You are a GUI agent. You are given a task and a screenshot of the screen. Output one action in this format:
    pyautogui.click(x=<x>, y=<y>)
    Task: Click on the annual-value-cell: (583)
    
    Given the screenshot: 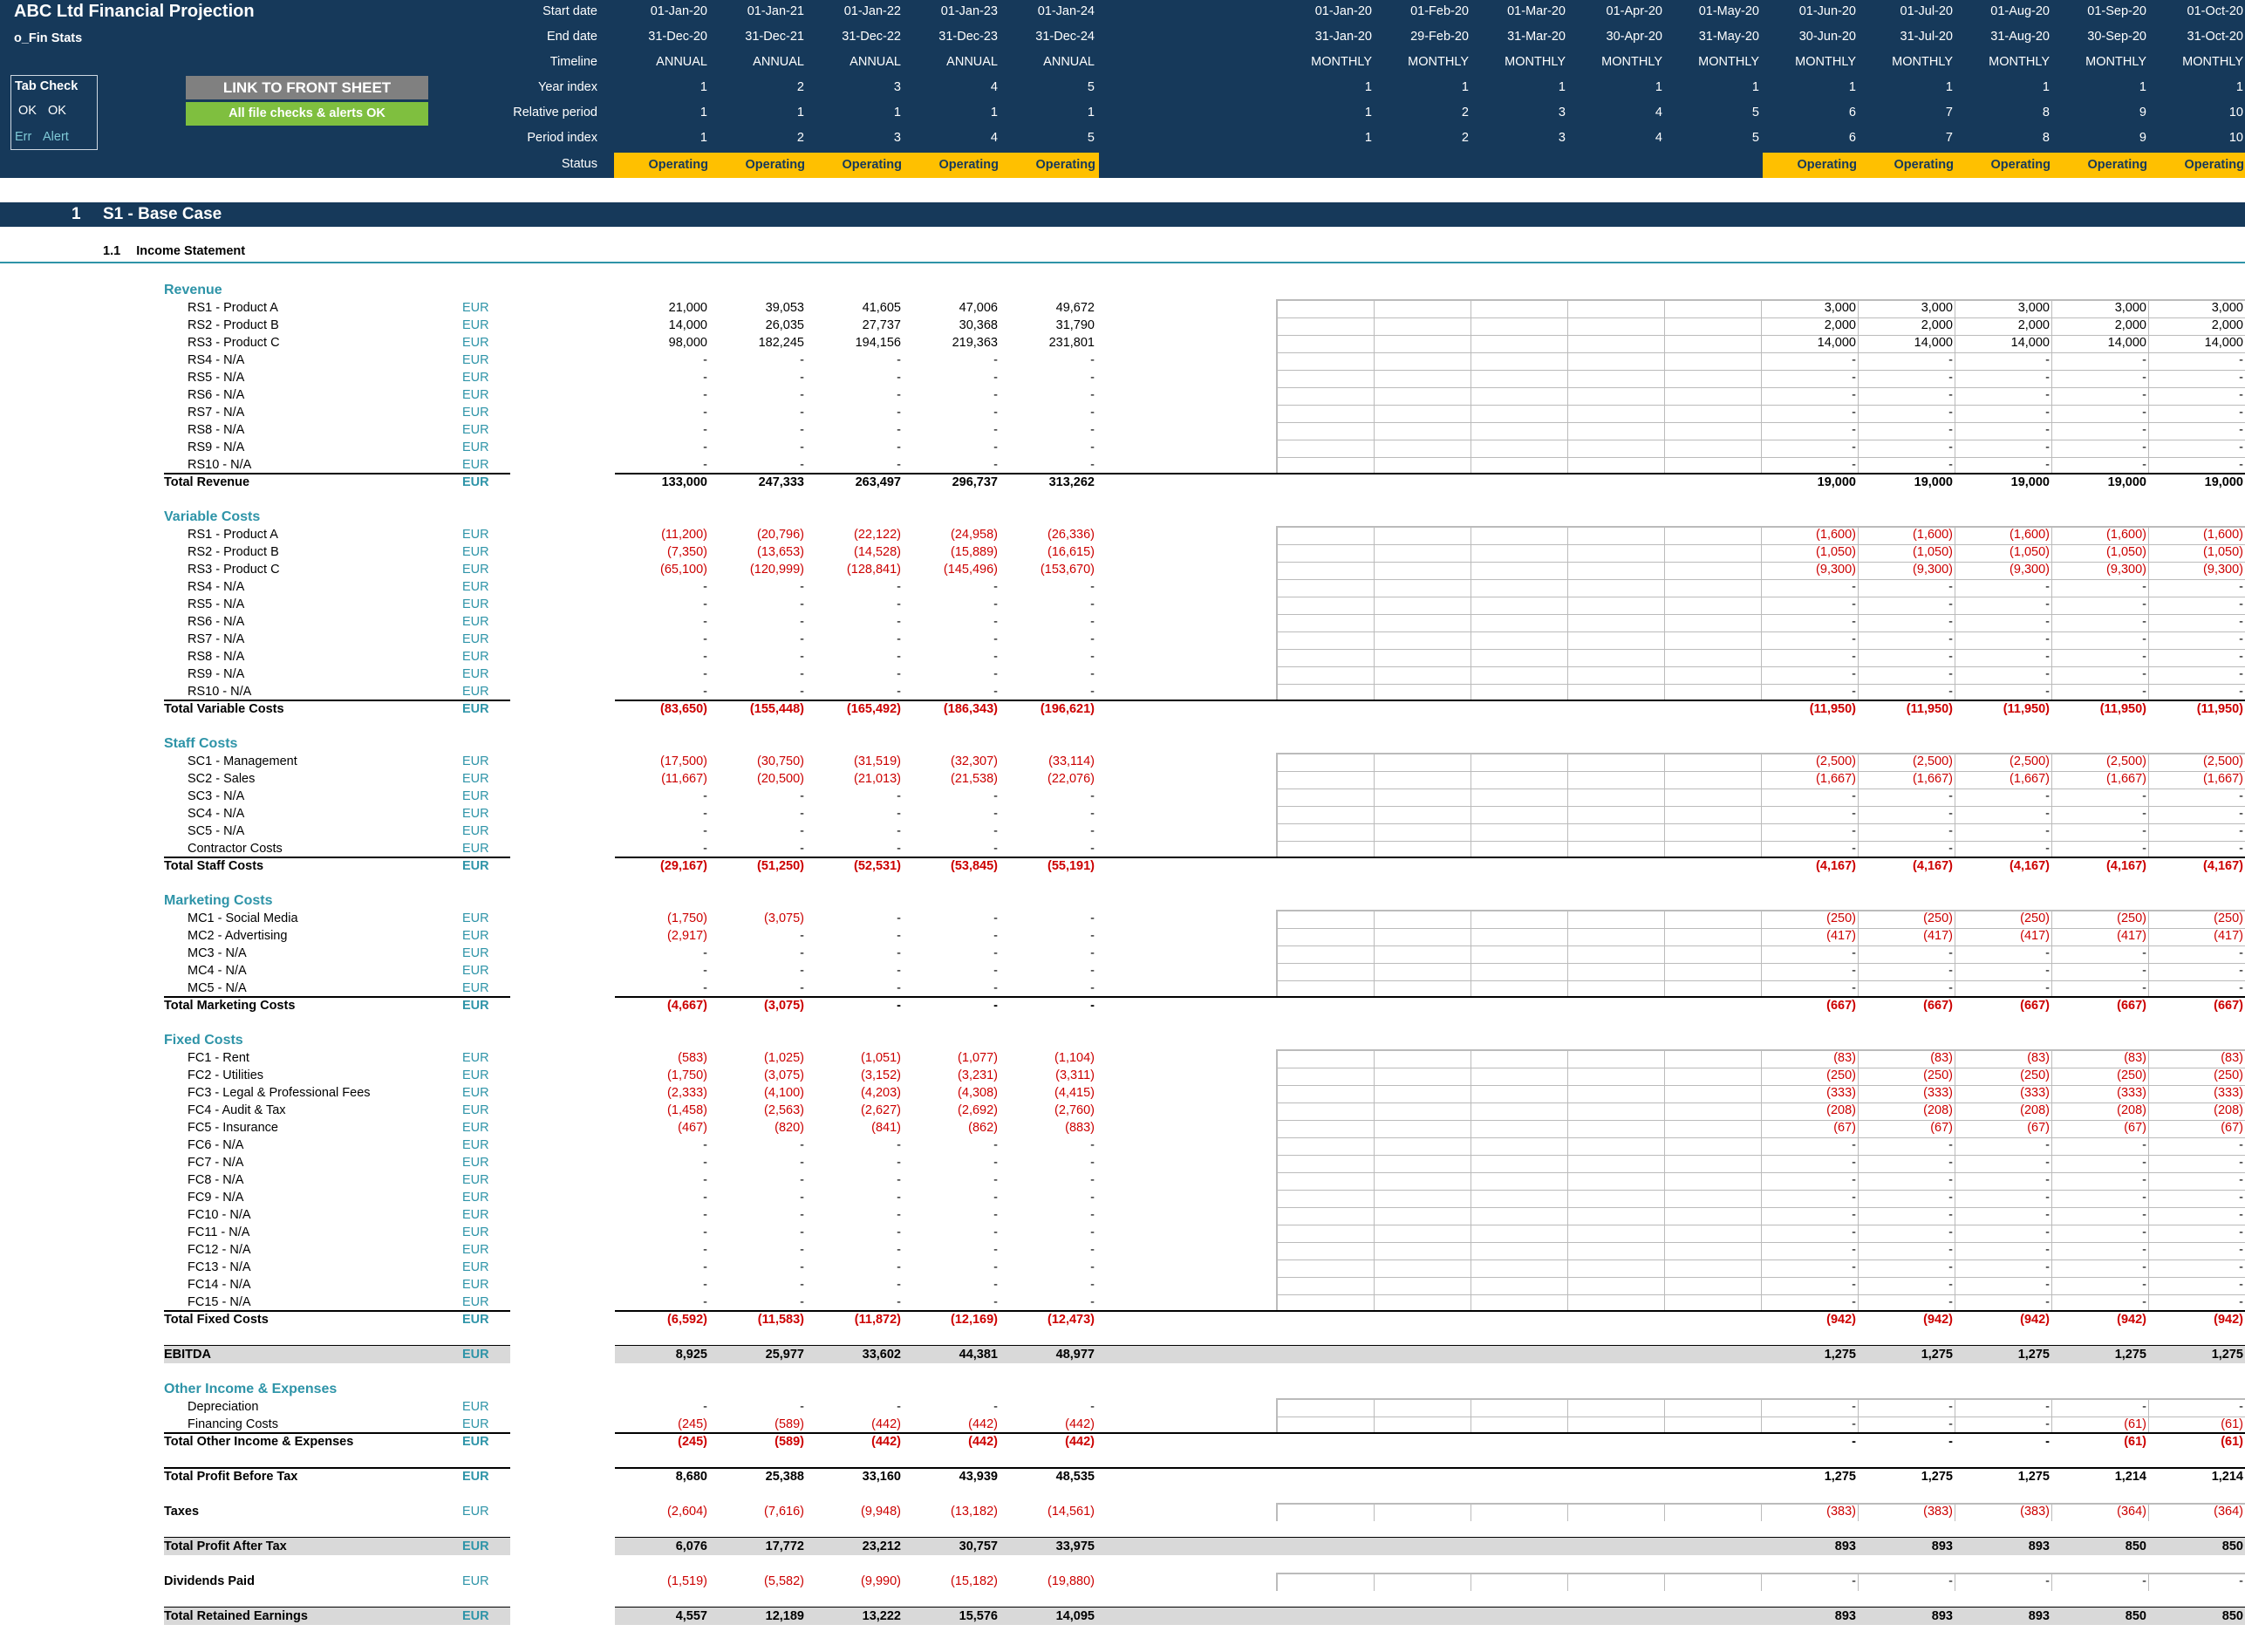 What is the action you would take?
    pyautogui.click(x=692, y=1058)
    